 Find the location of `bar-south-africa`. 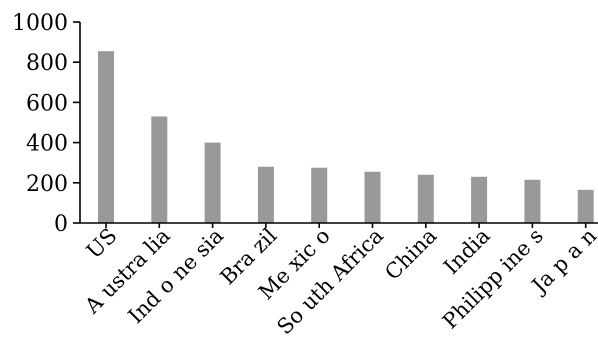

bar-south-africa is located at coordinates (372, 197).